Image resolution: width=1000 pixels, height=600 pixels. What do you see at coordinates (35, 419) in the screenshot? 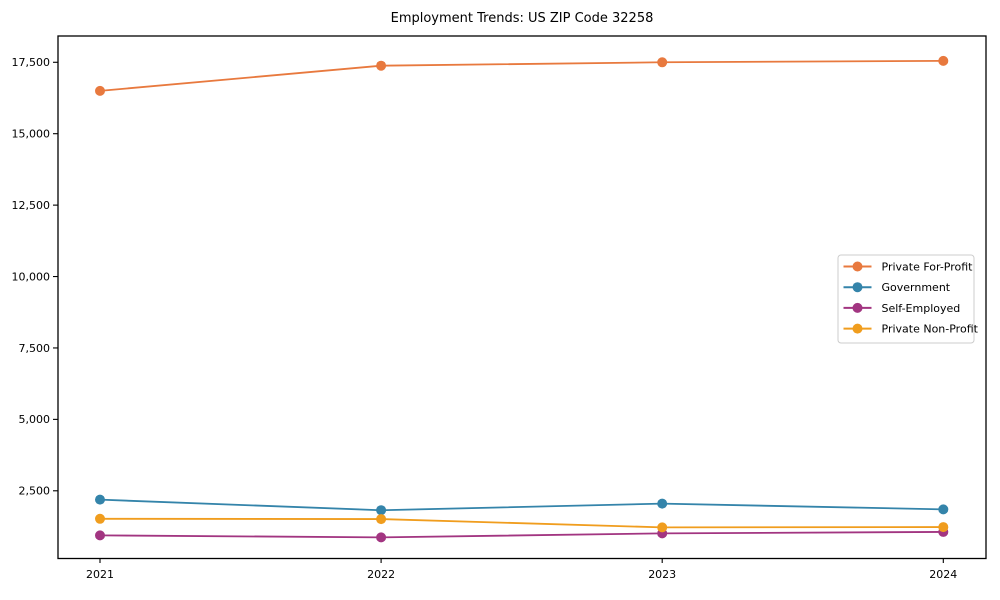
I see `y-tick-label: 5,000` at bounding box center [35, 419].